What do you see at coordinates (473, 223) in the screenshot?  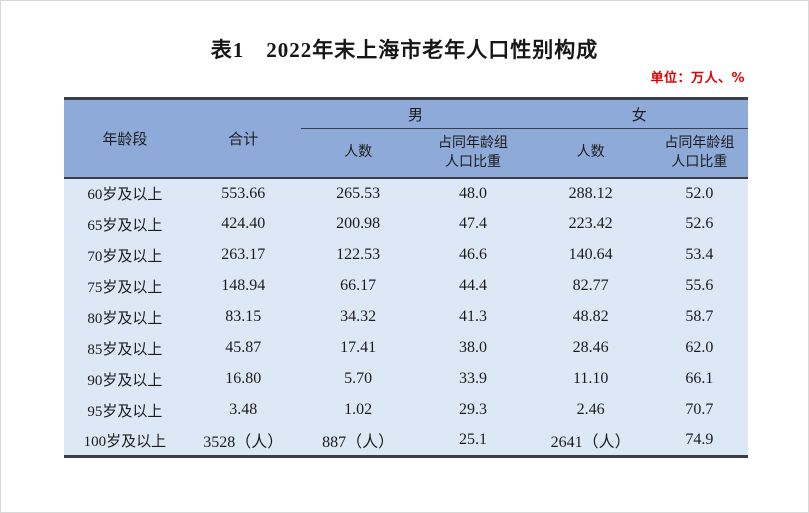 I see `male-share-cell: 47.4` at bounding box center [473, 223].